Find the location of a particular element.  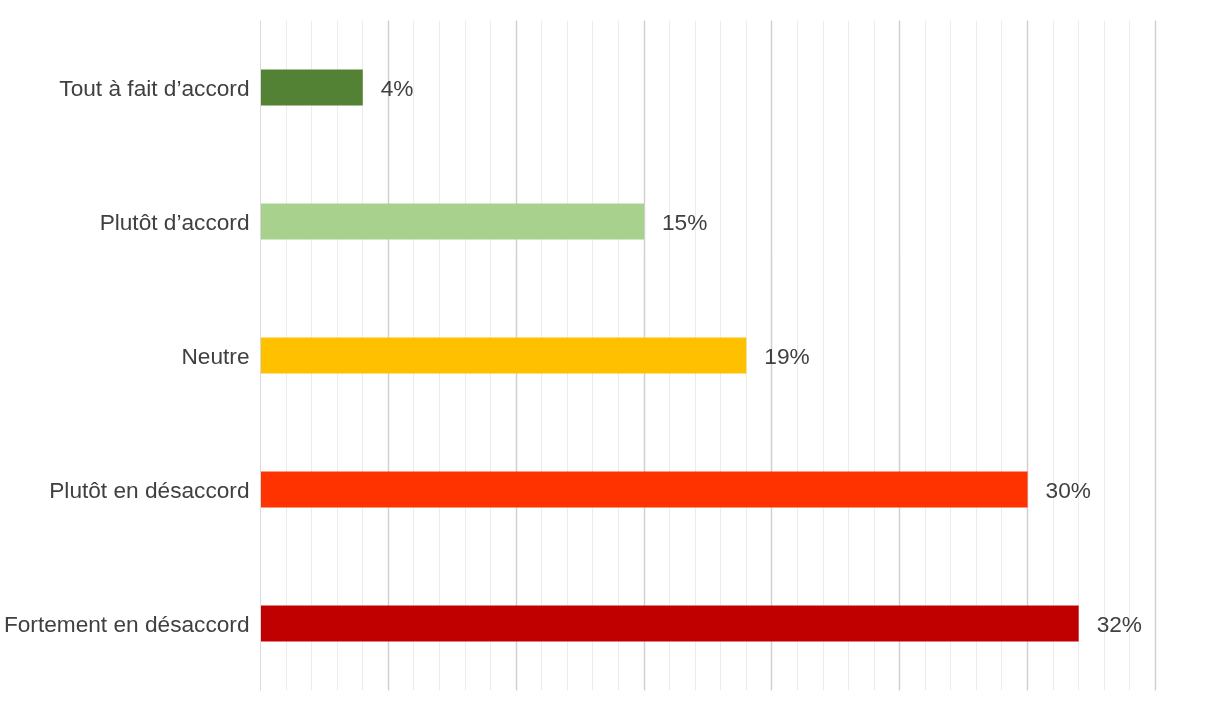

data-label: 15% is located at coordinates (685, 221).